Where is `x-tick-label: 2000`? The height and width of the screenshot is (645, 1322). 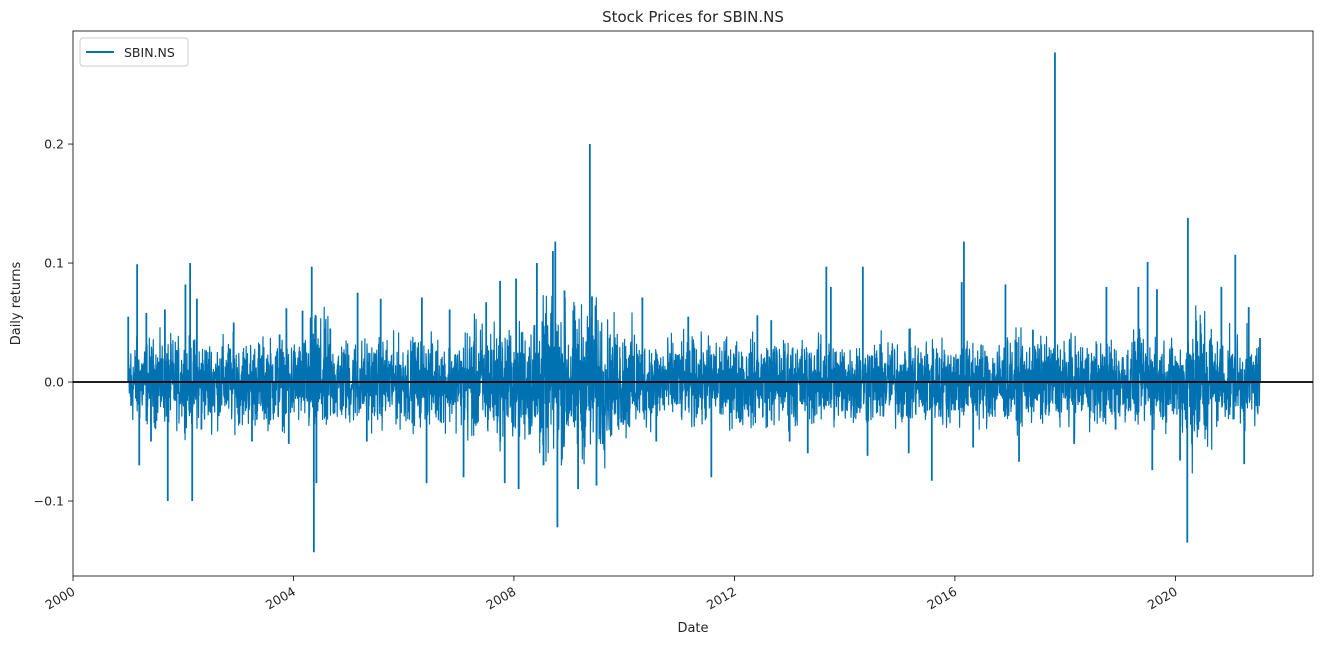
x-tick-label: 2000 is located at coordinates (59, 598).